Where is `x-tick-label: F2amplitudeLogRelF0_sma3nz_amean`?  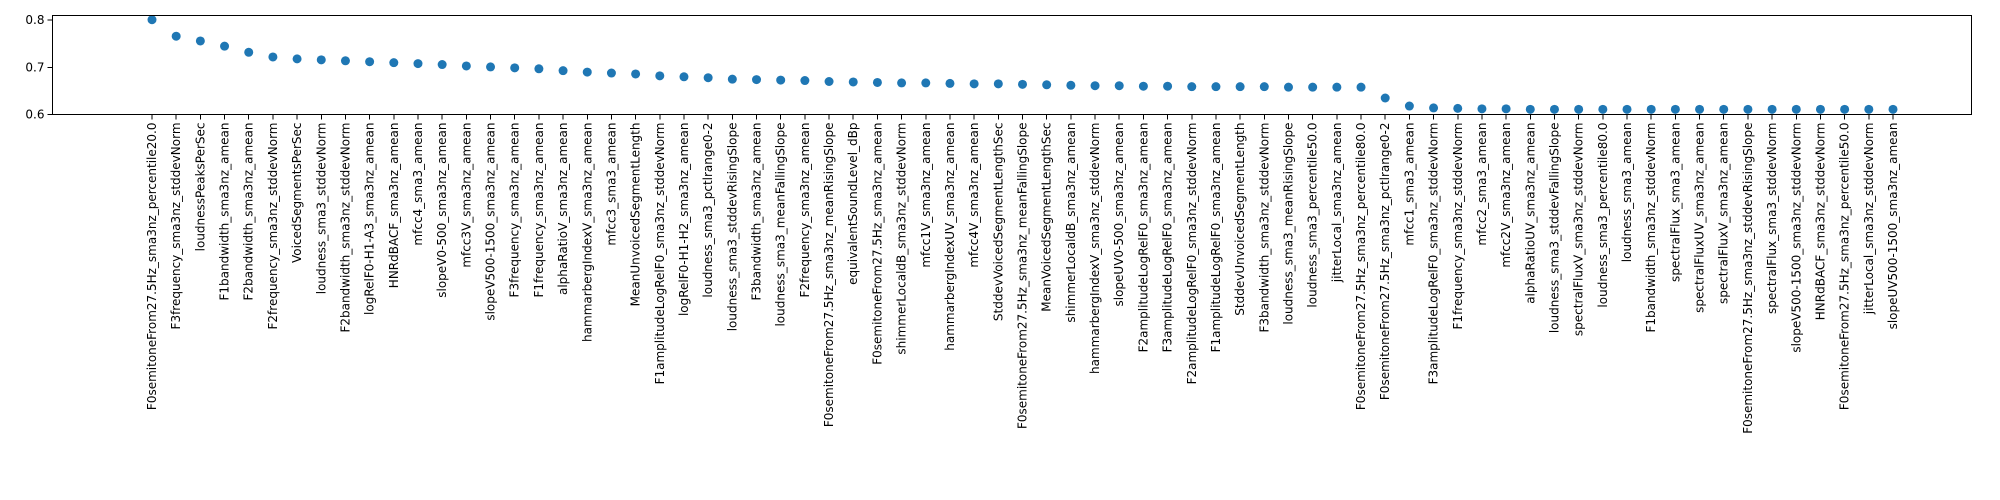 x-tick-label: F2amplitudeLogRelF0_sma3nz_amean is located at coordinates (1143, 238).